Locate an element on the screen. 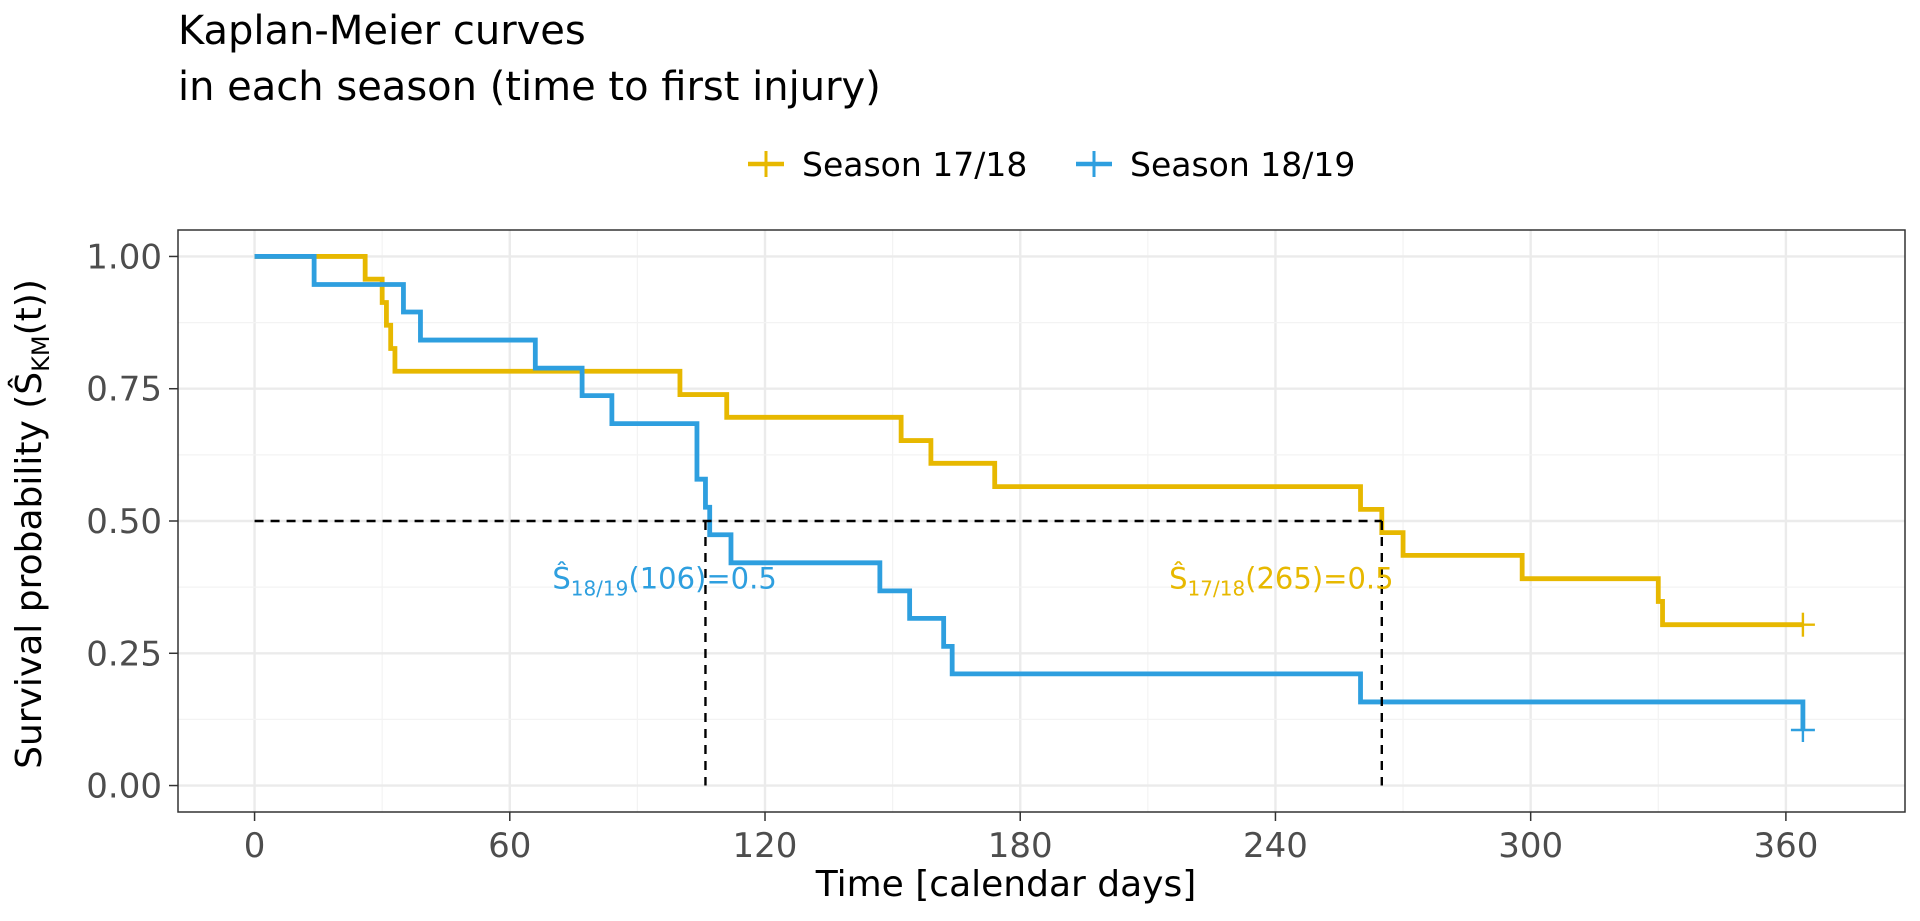 Image resolution: width=1920 pixels, height=921 pixels. y-tick-label: 1.00 is located at coordinates (124, 257).